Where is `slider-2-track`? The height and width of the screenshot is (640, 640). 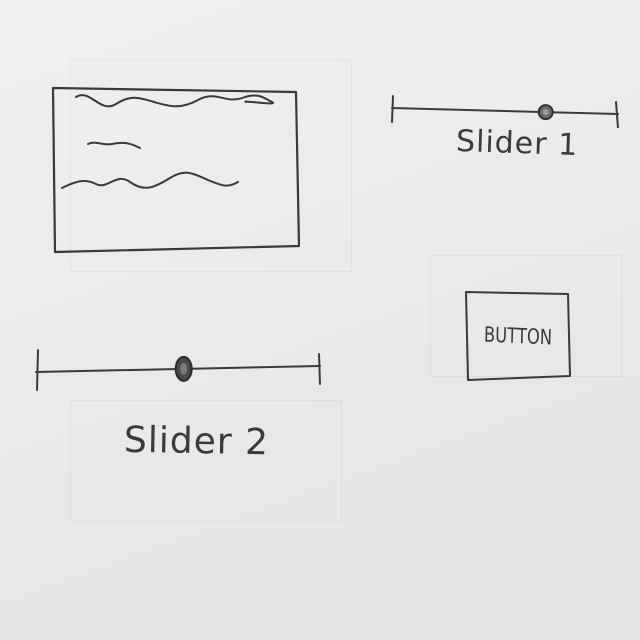
slider-2-track is located at coordinates (178, 368).